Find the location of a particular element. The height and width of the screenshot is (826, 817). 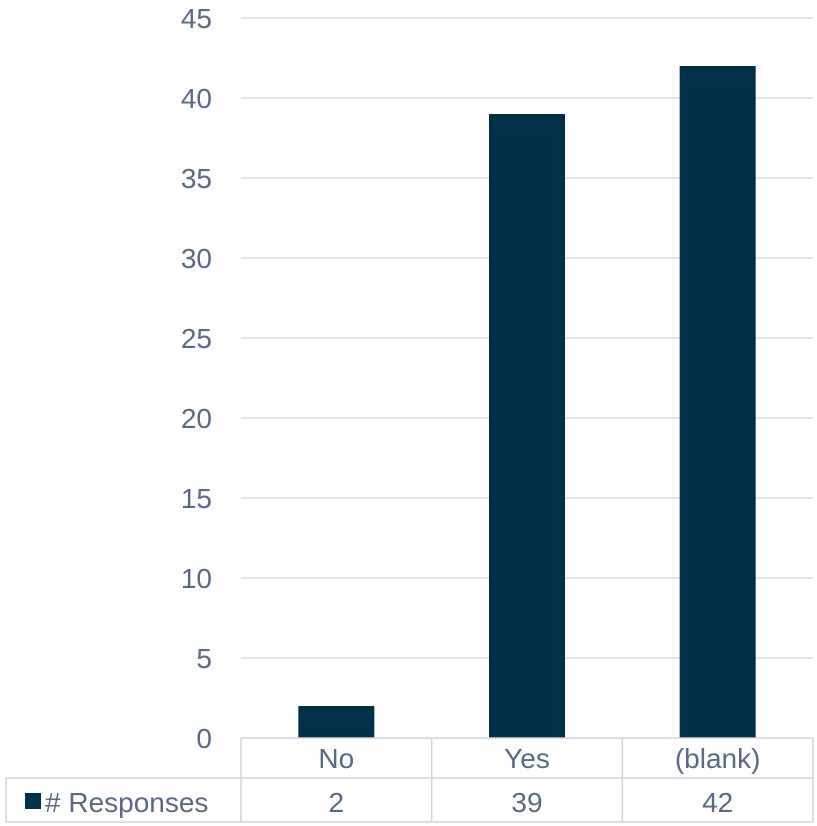

table-value: 2 is located at coordinates (337, 802).